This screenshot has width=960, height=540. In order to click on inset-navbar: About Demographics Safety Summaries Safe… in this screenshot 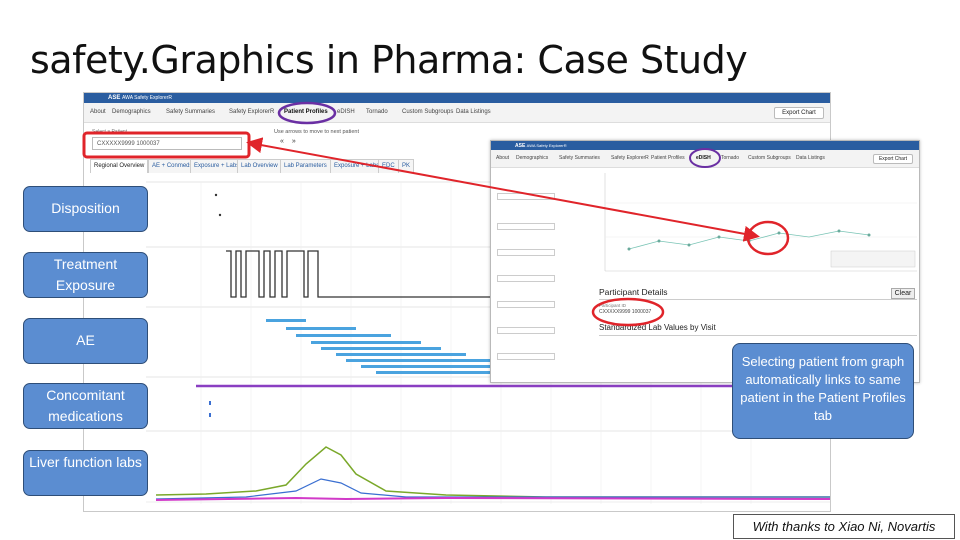, I will do `click(705, 159)`.